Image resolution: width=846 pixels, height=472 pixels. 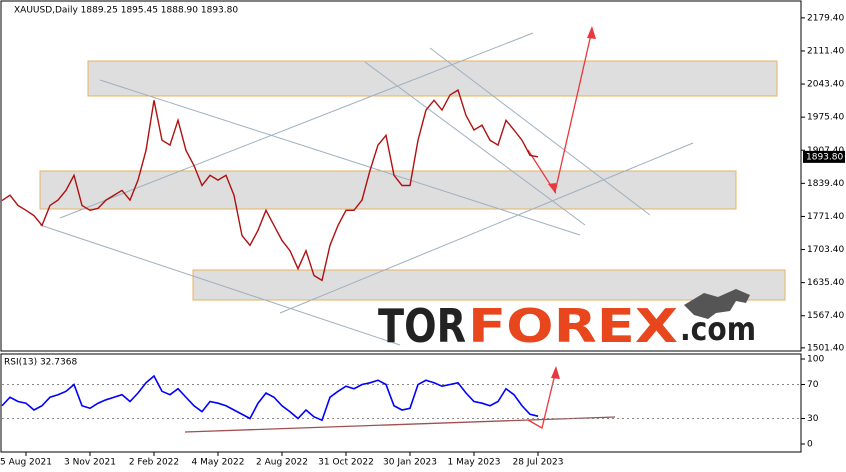 What do you see at coordinates (718, 329) in the screenshot?
I see `watermark-com: .com` at bounding box center [718, 329].